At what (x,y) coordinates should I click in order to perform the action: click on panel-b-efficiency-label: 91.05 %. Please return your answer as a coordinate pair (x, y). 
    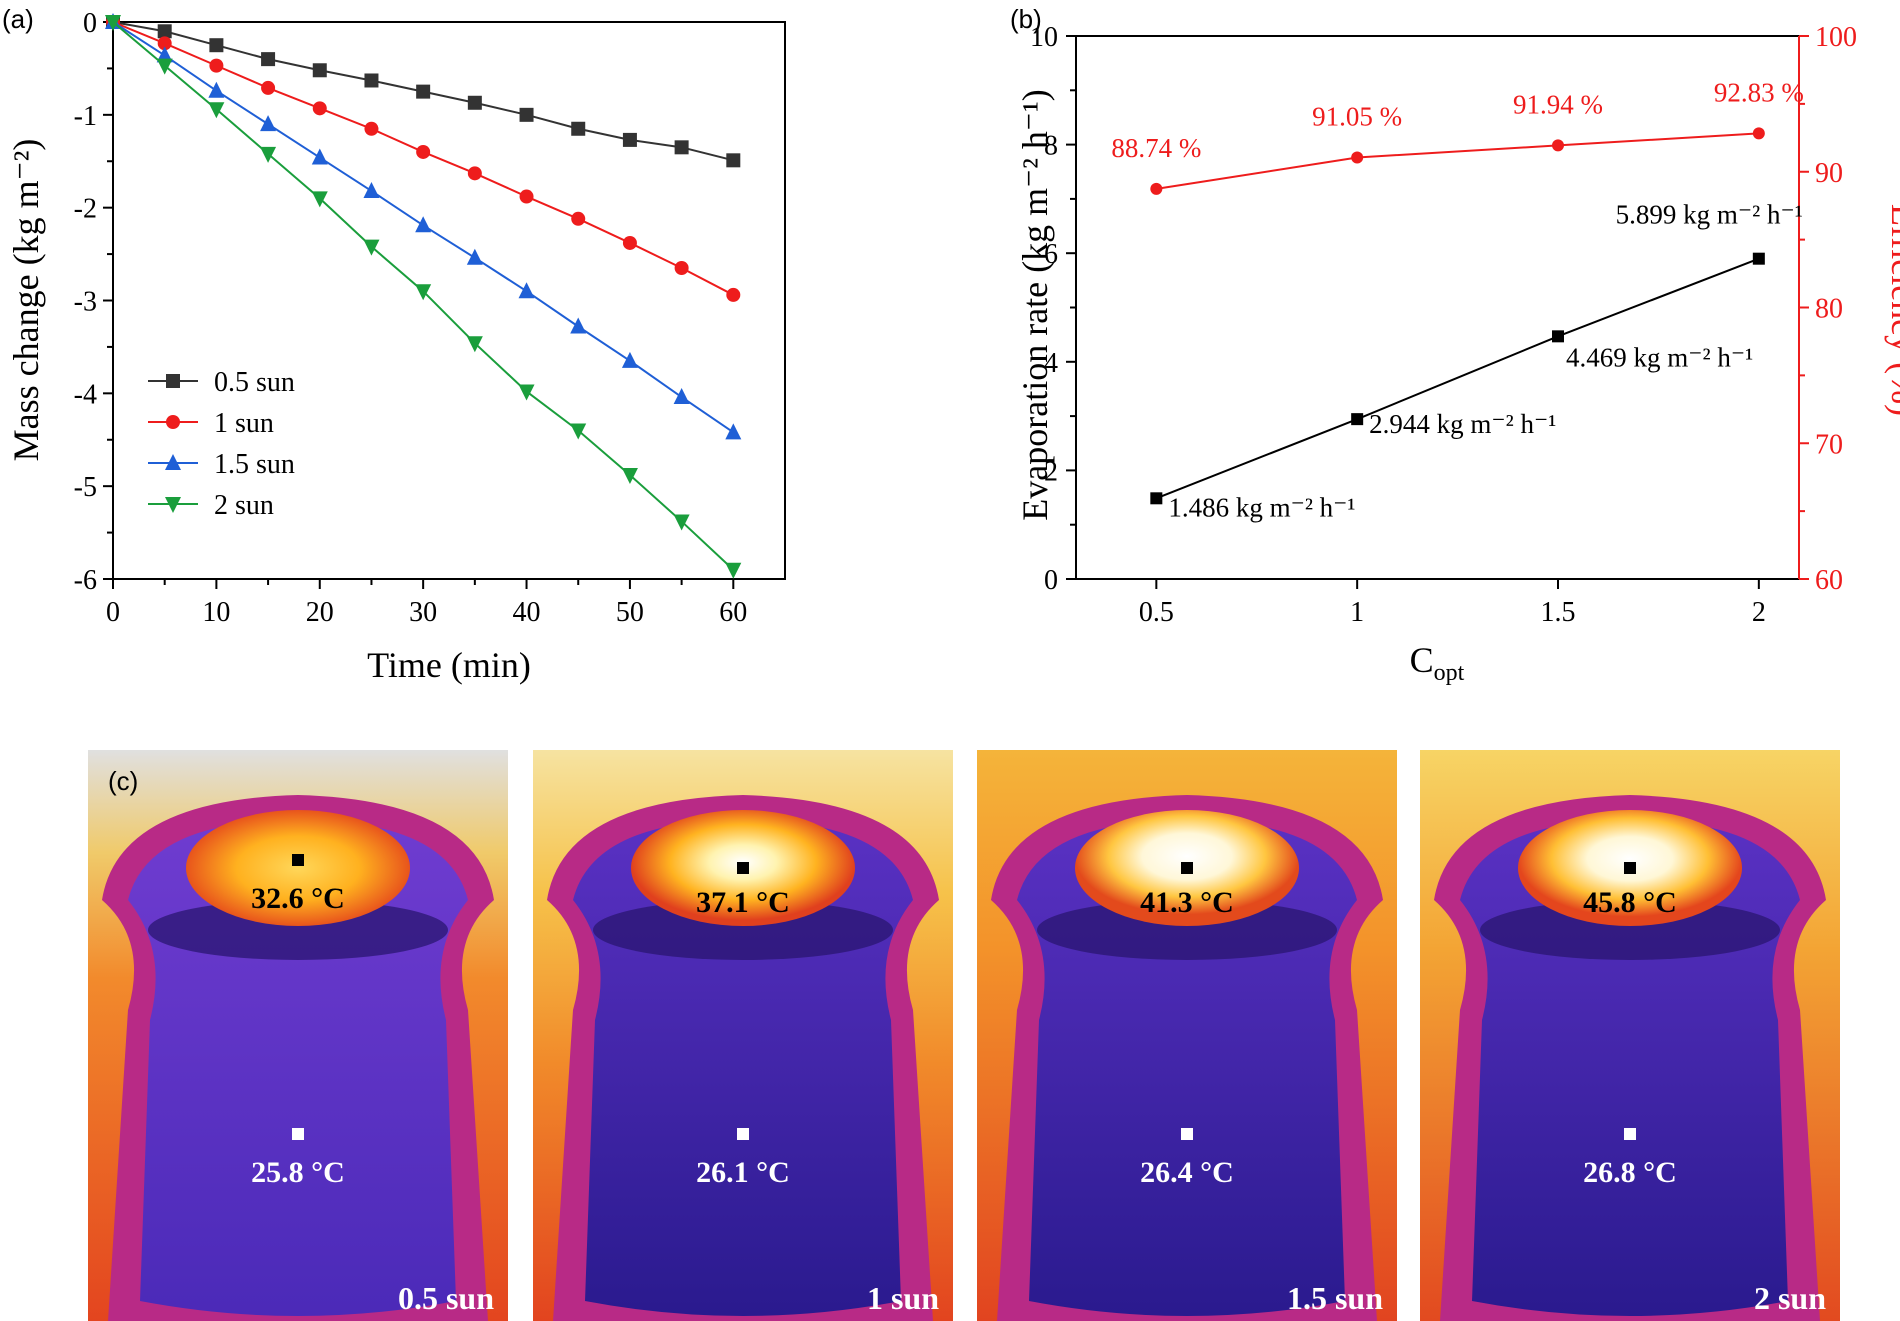
    Looking at the image, I should click on (1357, 116).